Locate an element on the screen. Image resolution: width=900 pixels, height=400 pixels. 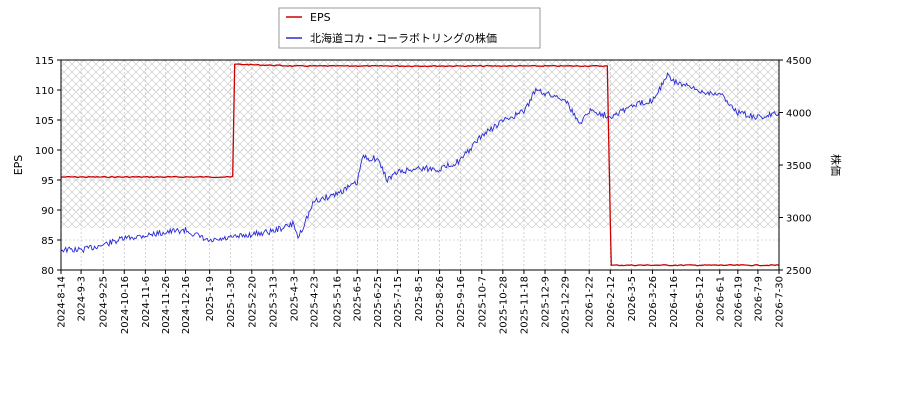
x-tick-label: 2026-2-12 is located at coordinates (611, 302).